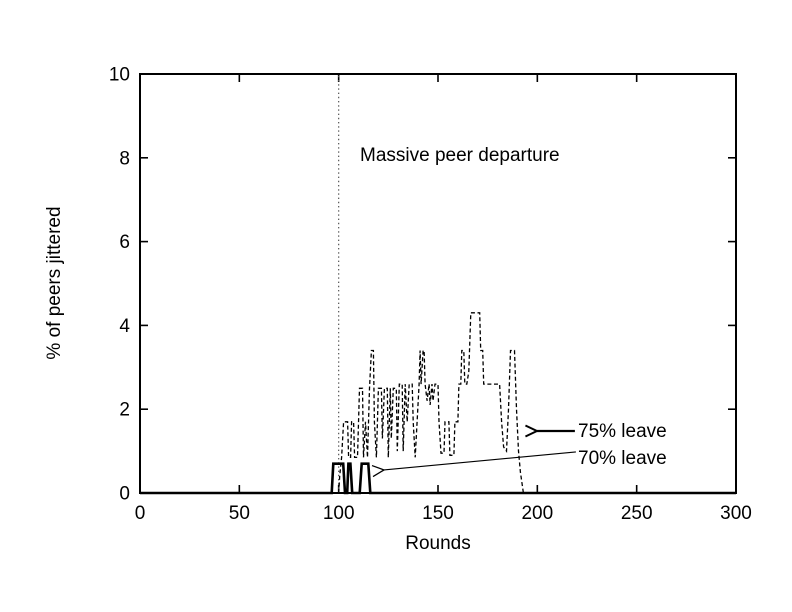 This screenshot has width=792, height=612. What do you see at coordinates (537, 513) in the screenshot?
I see `x-tick-label: 200` at bounding box center [537, 513].